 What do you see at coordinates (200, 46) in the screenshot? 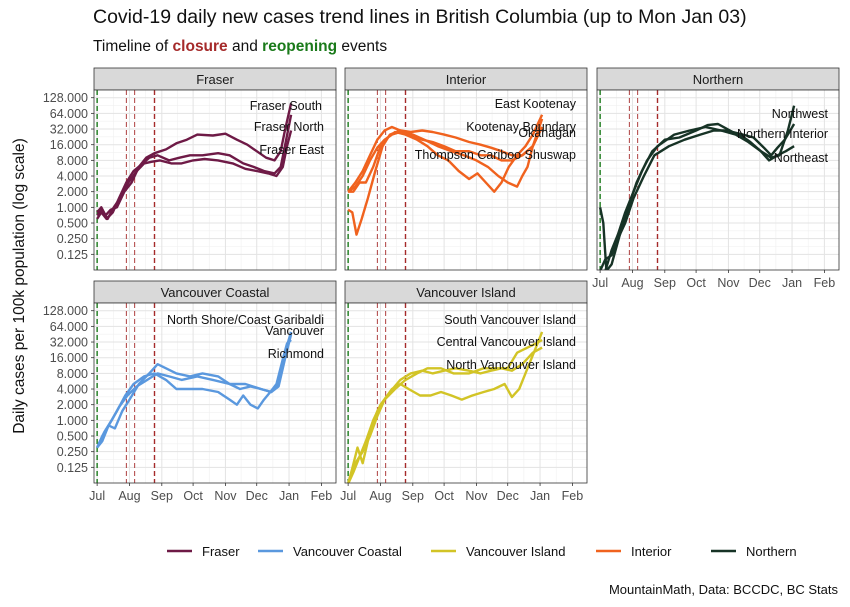
I see `subtitle-closure: closure` at bounding box center [200, 46].